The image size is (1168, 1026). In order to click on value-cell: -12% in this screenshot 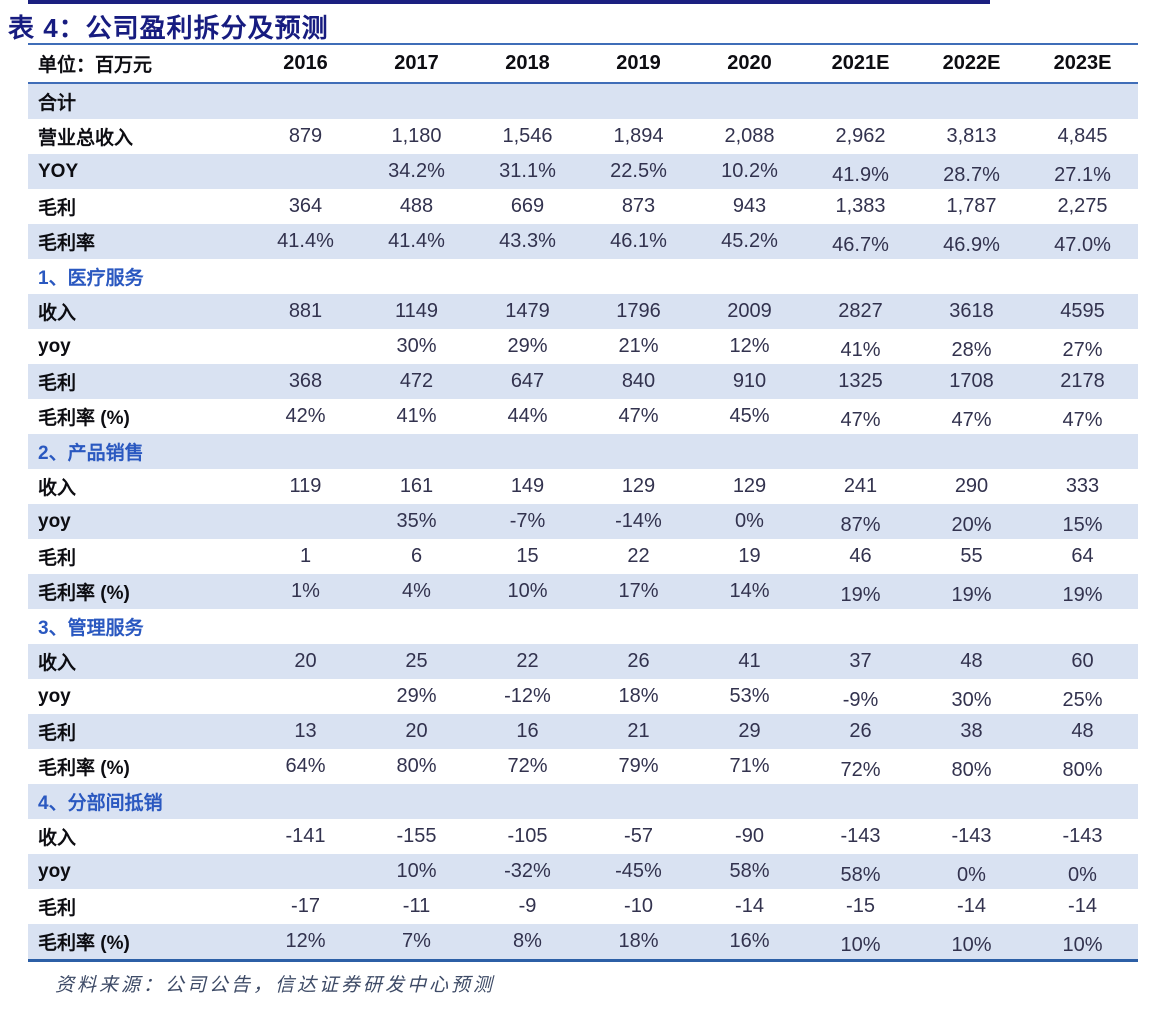, I will do `click(527, 696)`.